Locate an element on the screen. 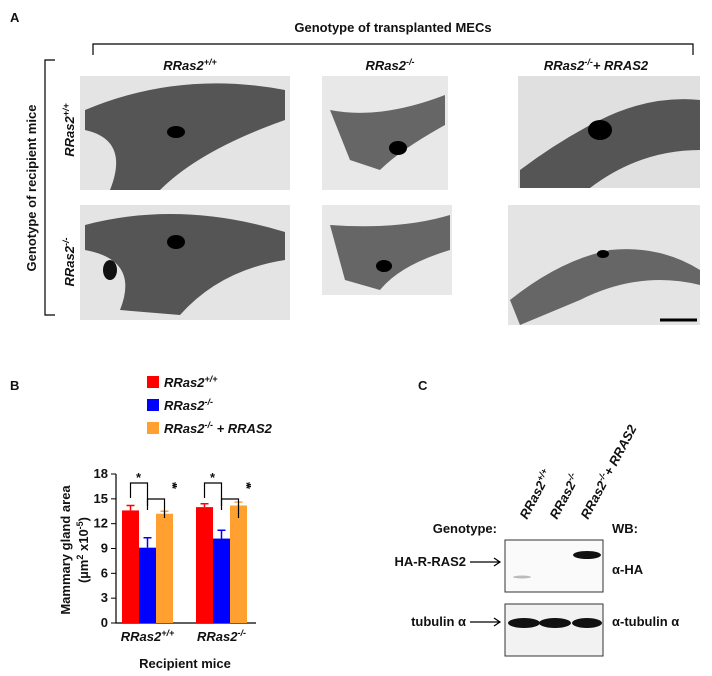 The width and height of the screenshot is (712, 676). column-label-part: + RRAS2 is located at coordinates (621, 65).